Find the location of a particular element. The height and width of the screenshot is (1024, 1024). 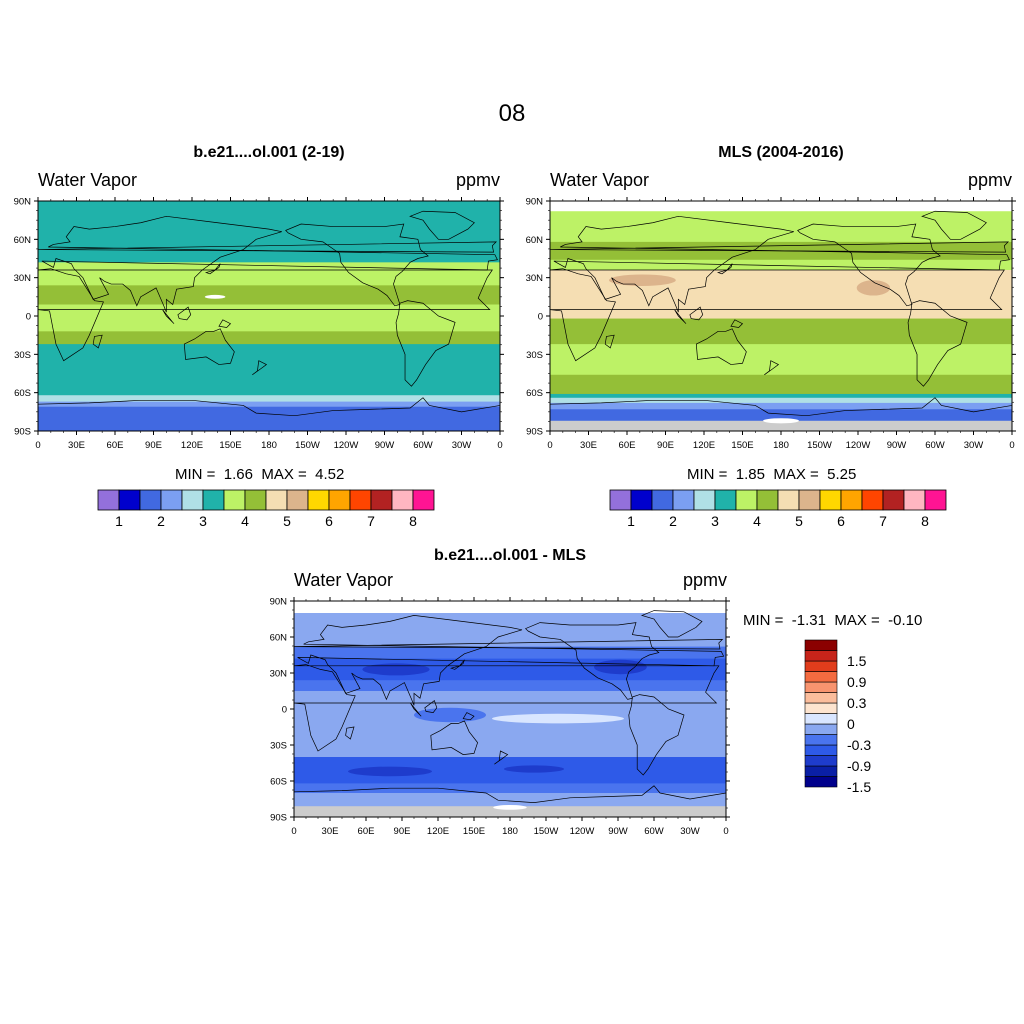

colorbar-label: 5 is located at coordinates (287, 521).